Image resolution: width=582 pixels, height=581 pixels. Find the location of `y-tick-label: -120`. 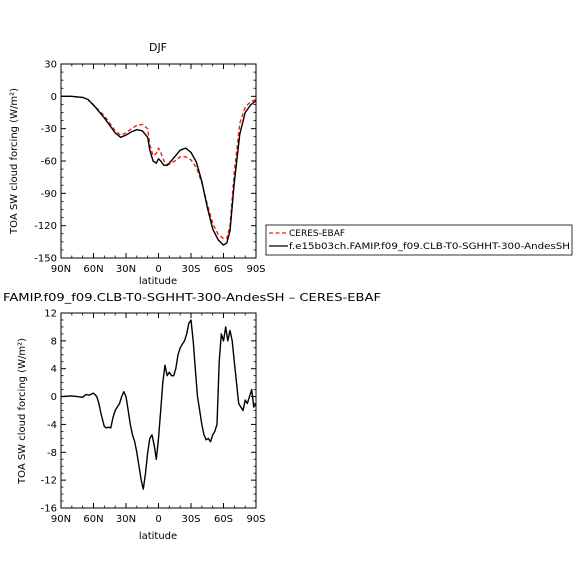

y-tick-label: -120 is located at coordinates (45, 226).